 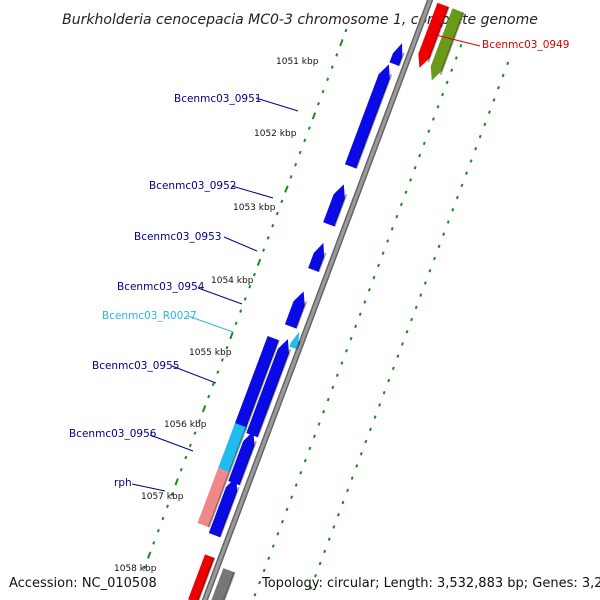 I want to click on gene-label-rph: rph, so click(x=123, y=483).